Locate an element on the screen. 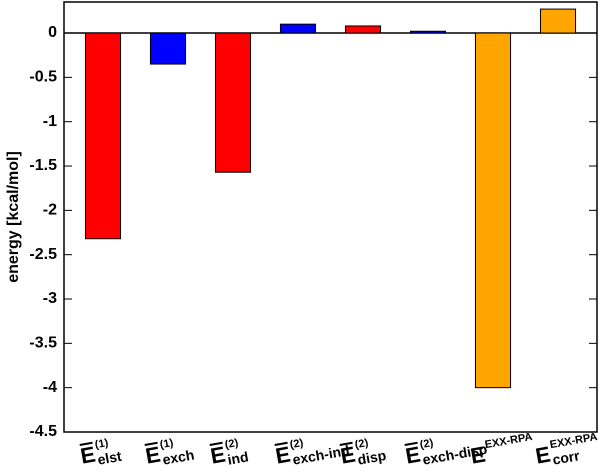  y-tick-label: -4.5 is located at coordinates (43, 431).